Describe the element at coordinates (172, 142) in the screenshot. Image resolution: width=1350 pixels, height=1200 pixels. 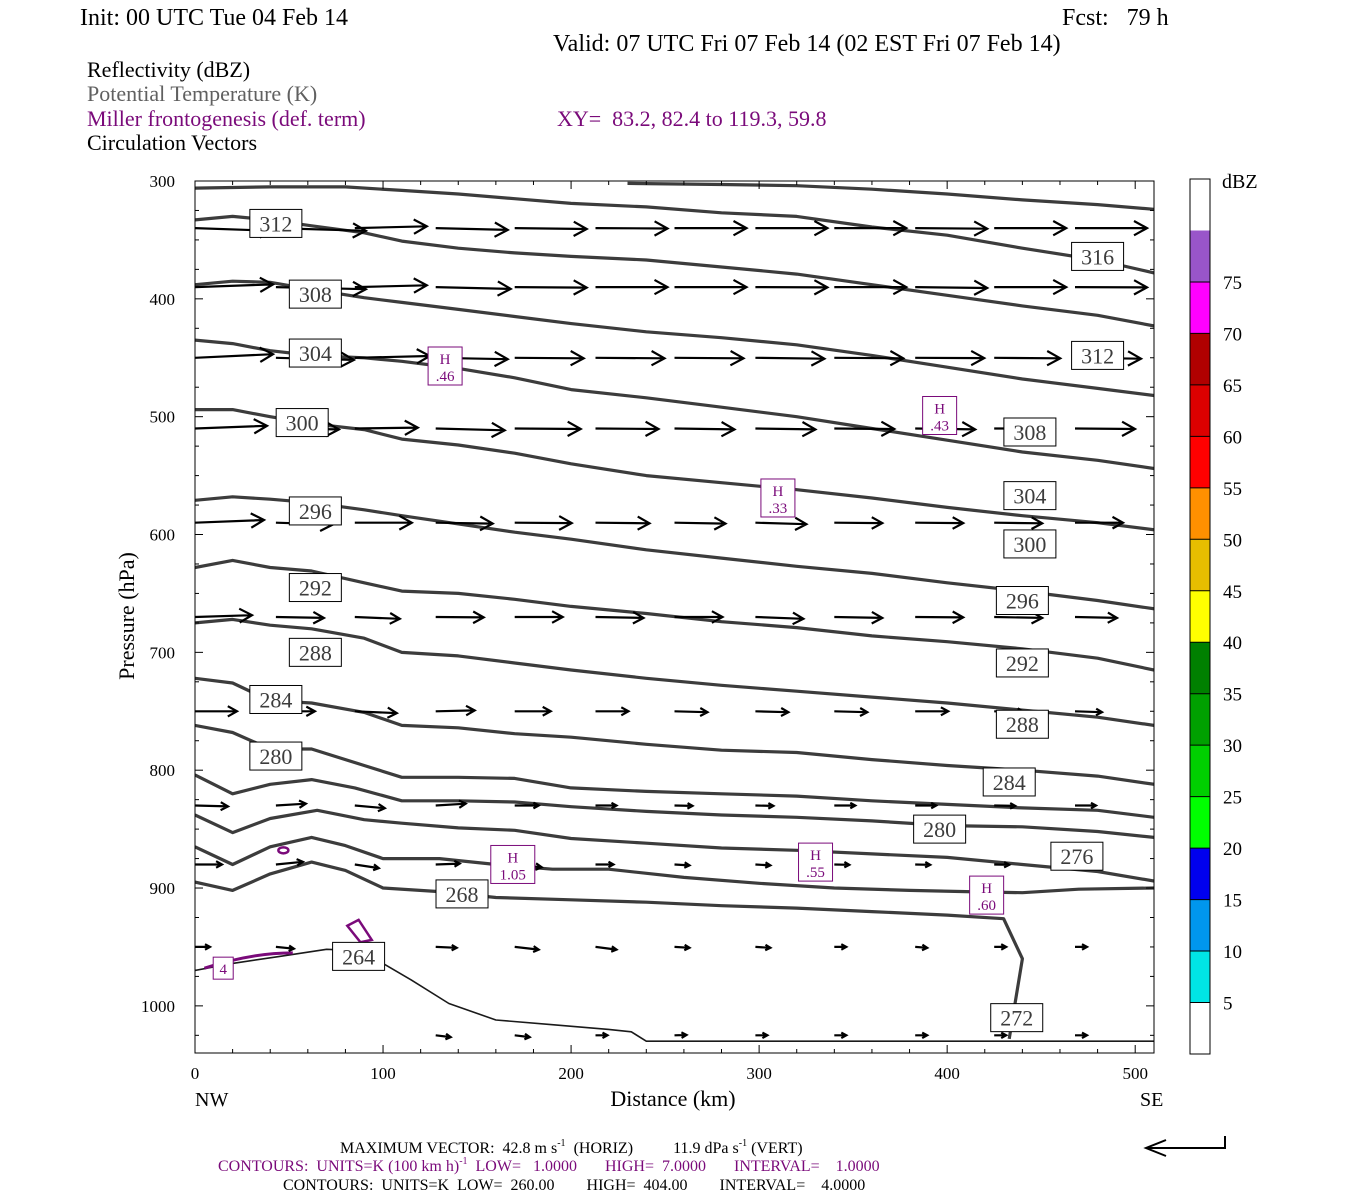
I see `field-circulation-vectors: Circulation Vectors` at that location.